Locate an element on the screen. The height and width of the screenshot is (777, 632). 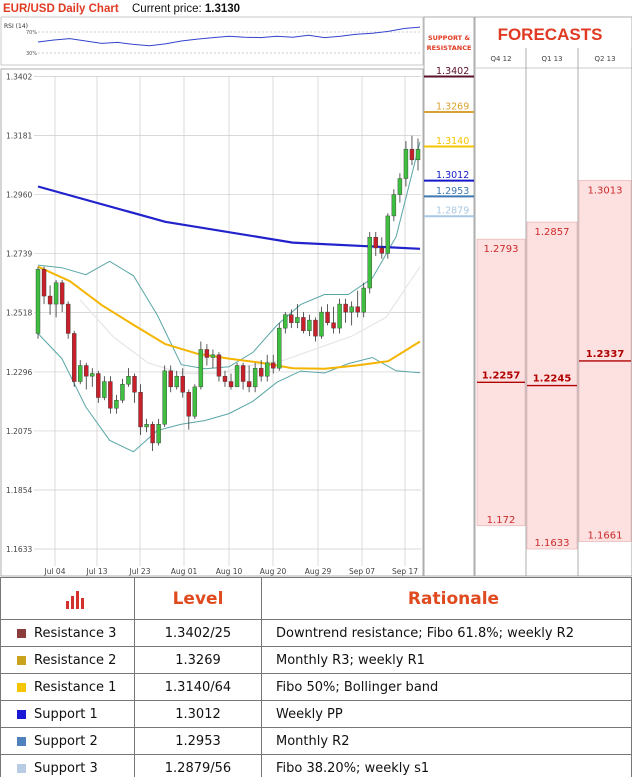
level-name: Support 3 is located at coordinates (67, 765).